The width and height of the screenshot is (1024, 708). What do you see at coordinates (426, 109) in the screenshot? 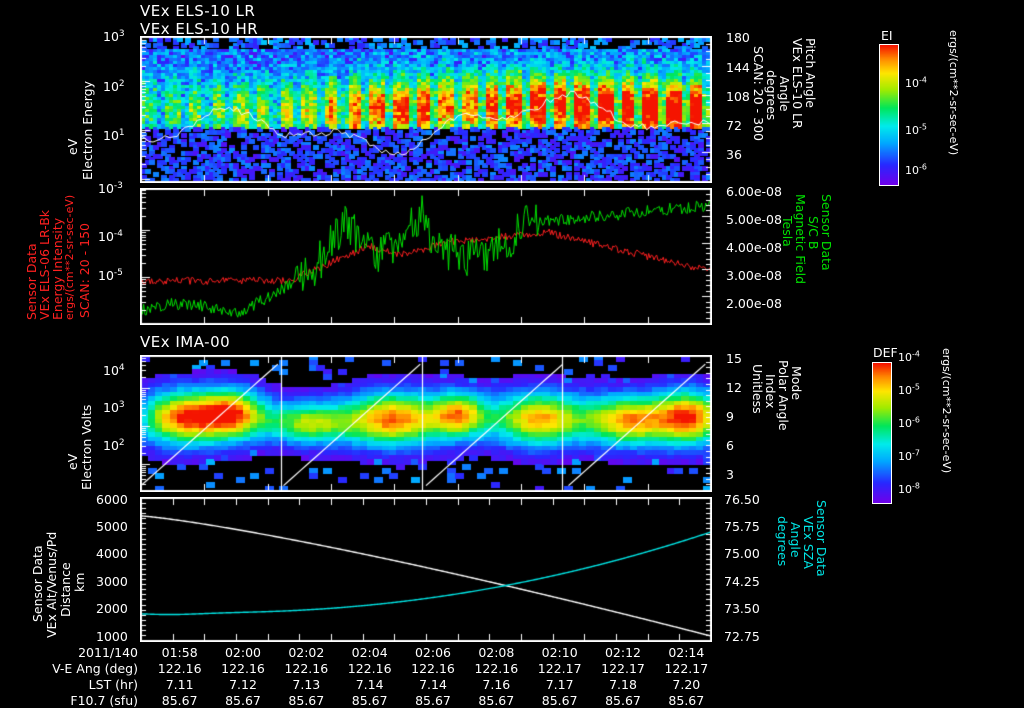
I see `panel1-spectrogram` at bounding box center [426, 109].